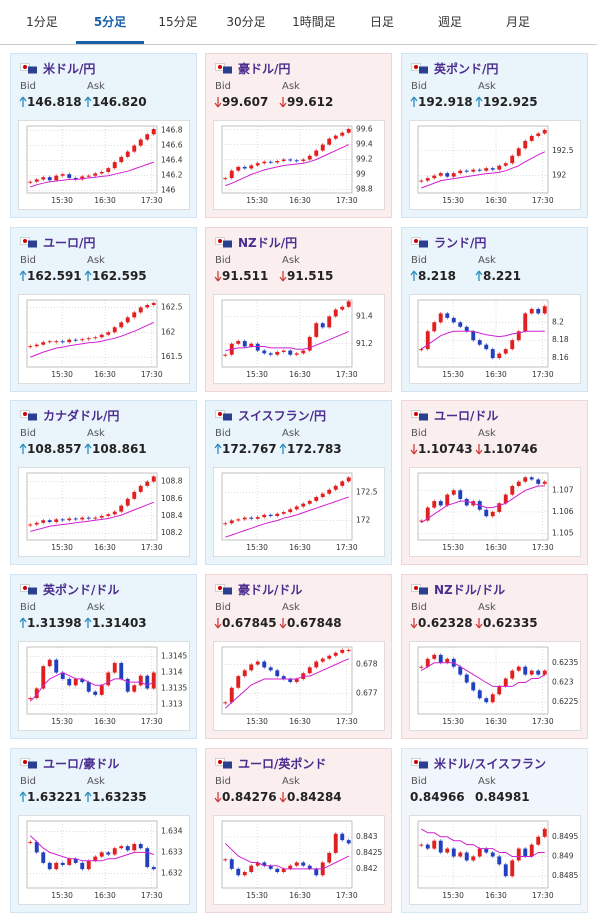 The width and height of the screenshot is (597, 915). Describe the element at coordinates (449, 22) in the screenshot. I see `tab: 週足` at that location.